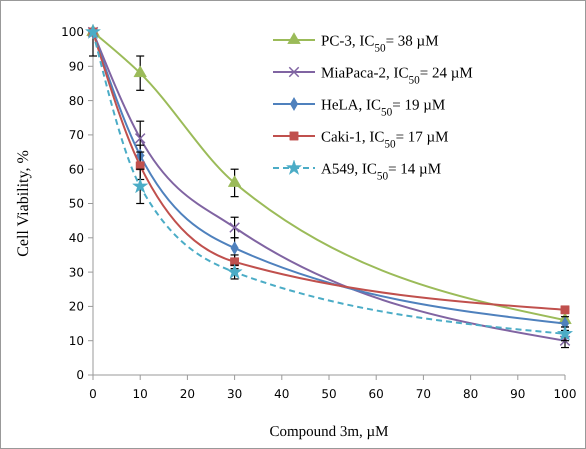 The width and height of the screenshot is (586, 449). Describe the element at coordinates (381, 171) in the screenshot. I see `legend-label: A549, IC$_{50}$= 14 µM` at that location.